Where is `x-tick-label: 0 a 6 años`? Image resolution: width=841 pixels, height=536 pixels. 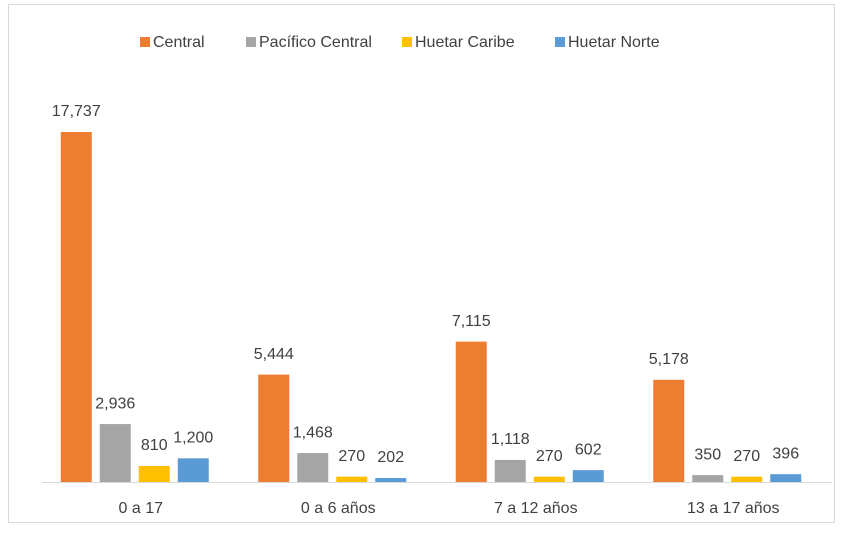
x-tick-label: 0 a 6 años is located at coordinates (338, 508).